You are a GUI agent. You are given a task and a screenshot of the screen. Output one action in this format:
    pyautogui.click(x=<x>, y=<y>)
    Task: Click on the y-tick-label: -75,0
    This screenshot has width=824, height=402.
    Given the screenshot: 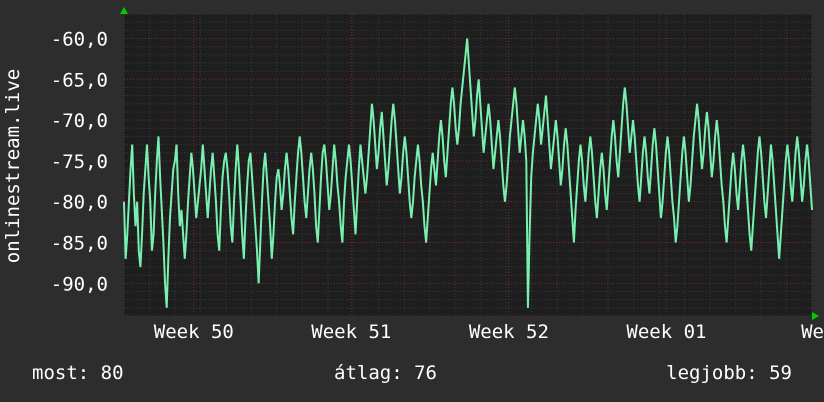 What is the action you would take?
    pyautogui.click(x=79, y=162)
    